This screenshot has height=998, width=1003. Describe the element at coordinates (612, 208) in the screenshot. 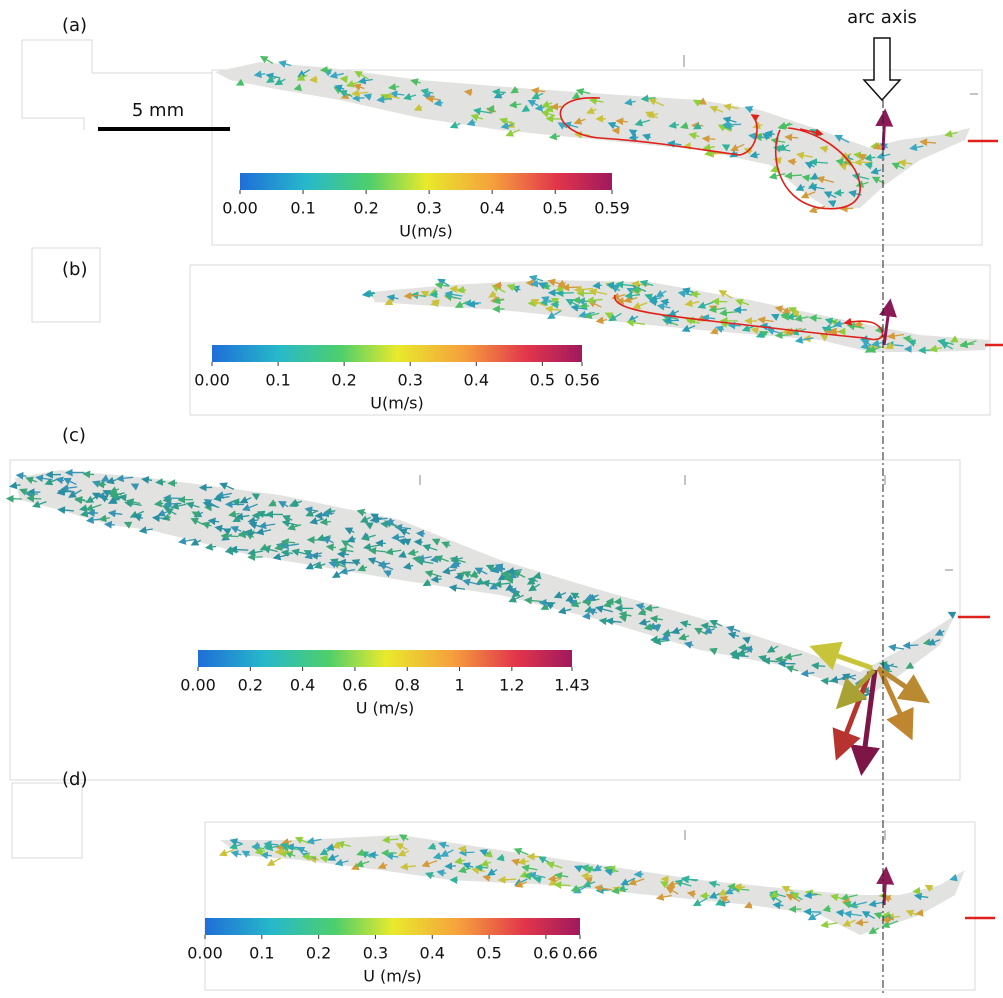

I see `colorbar-tick-label: 0.59` at that location.